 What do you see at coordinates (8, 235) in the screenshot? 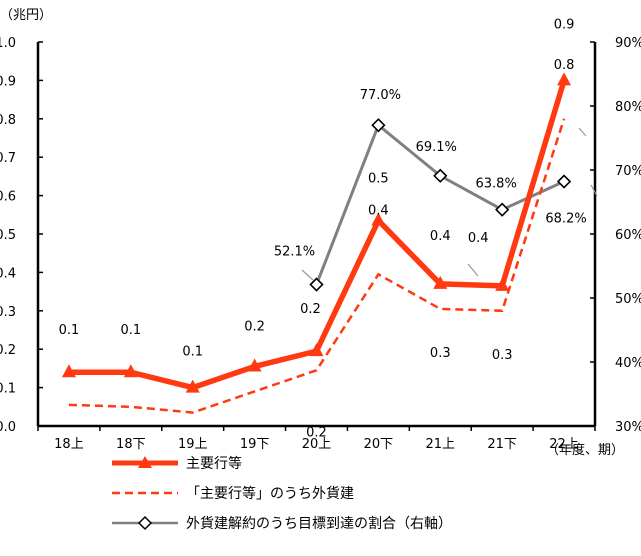
I see `left-tick-label: 0.5` at bounding box center [8, 235].